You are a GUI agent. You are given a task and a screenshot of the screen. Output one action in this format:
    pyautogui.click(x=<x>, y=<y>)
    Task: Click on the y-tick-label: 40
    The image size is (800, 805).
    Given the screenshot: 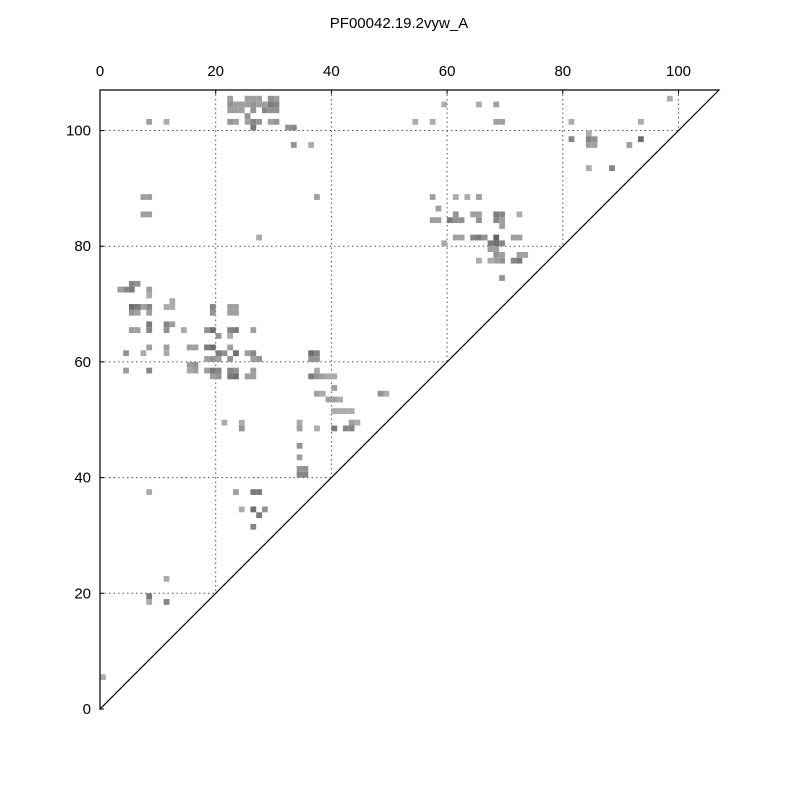 What is the action you would take?
    pyautogui.click(x=82, y=478)
    